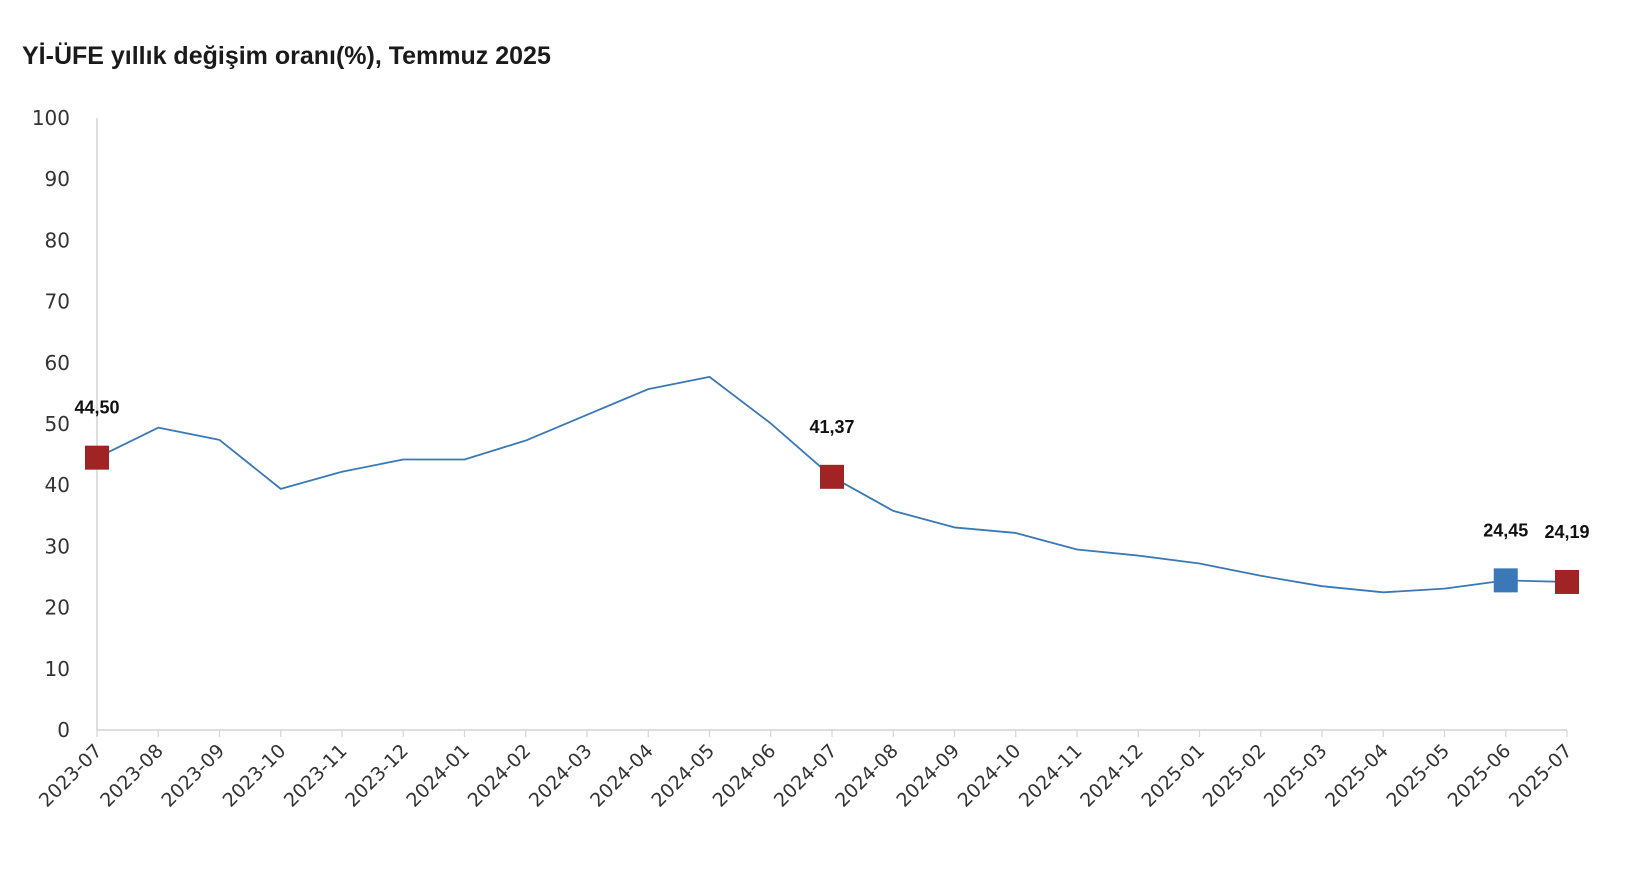 The image size is (1636, 870). What do you see at coordinates (57, 608) in the screenshot?
I see `y-tick-label: 20` at bounding box center [57, 608].